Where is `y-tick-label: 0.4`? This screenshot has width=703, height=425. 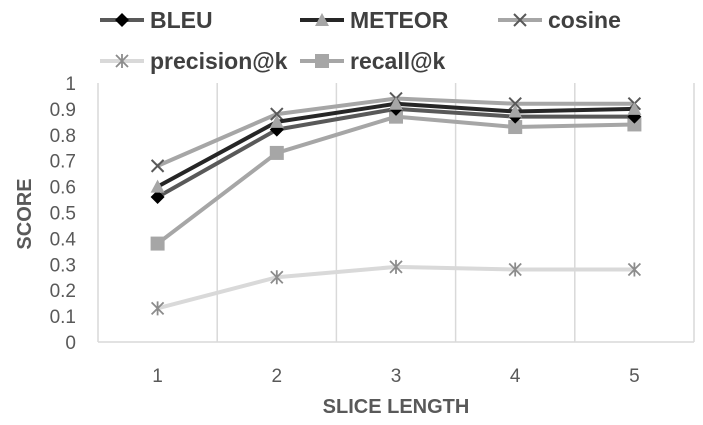
y-tick-label: 0.4 is located at coordinates (63, 239).